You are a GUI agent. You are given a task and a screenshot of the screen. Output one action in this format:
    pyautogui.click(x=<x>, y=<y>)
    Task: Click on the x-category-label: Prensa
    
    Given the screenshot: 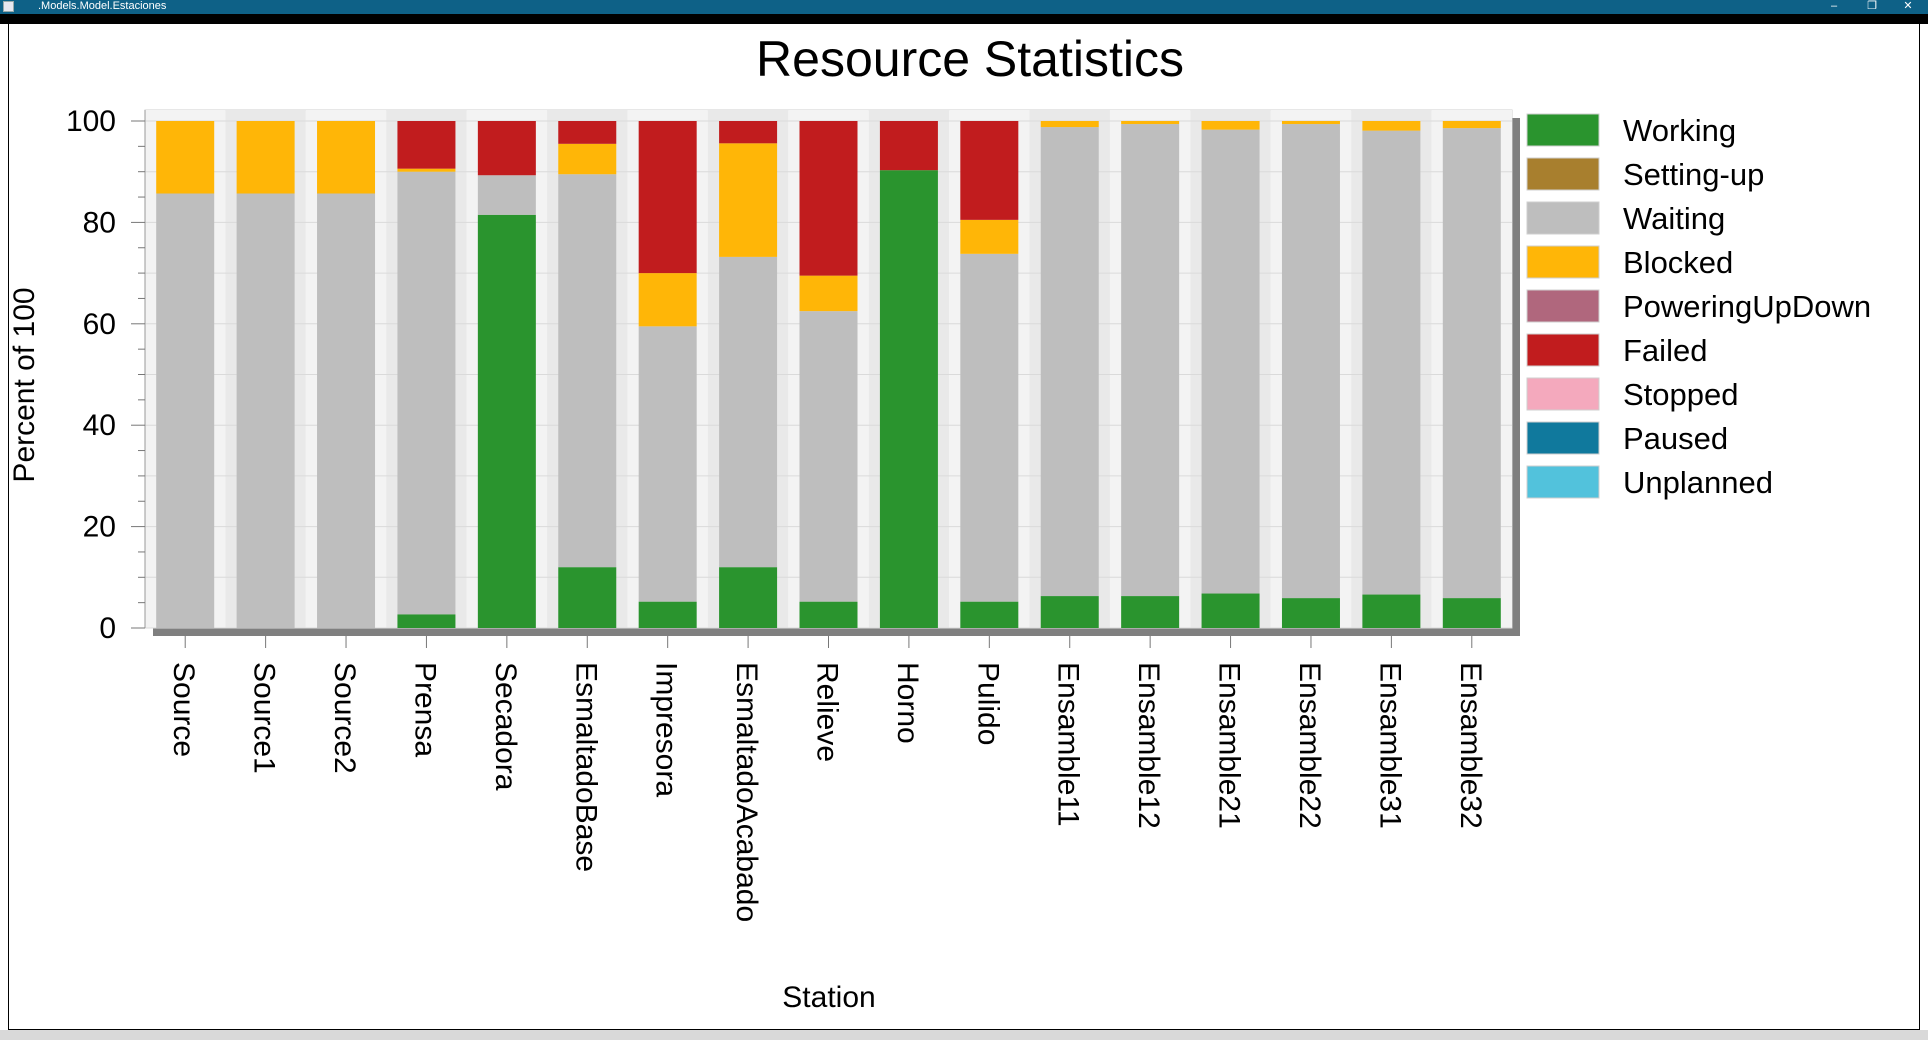 What is the action you would take?
    pyautogui.click(x=424, y=709)
    